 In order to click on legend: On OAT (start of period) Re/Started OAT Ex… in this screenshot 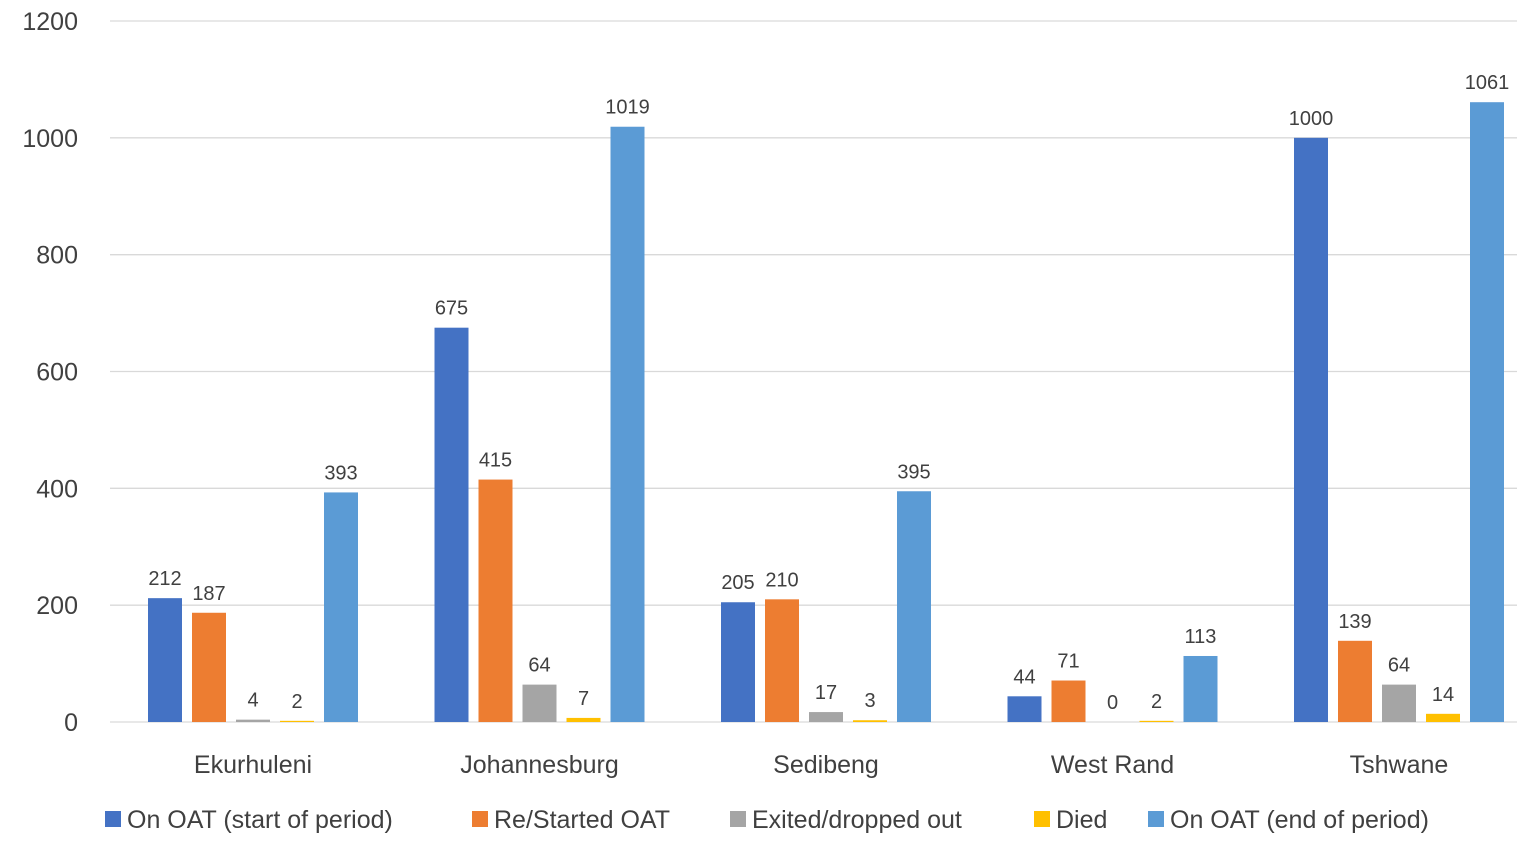, I will do `click(767, 820)`.